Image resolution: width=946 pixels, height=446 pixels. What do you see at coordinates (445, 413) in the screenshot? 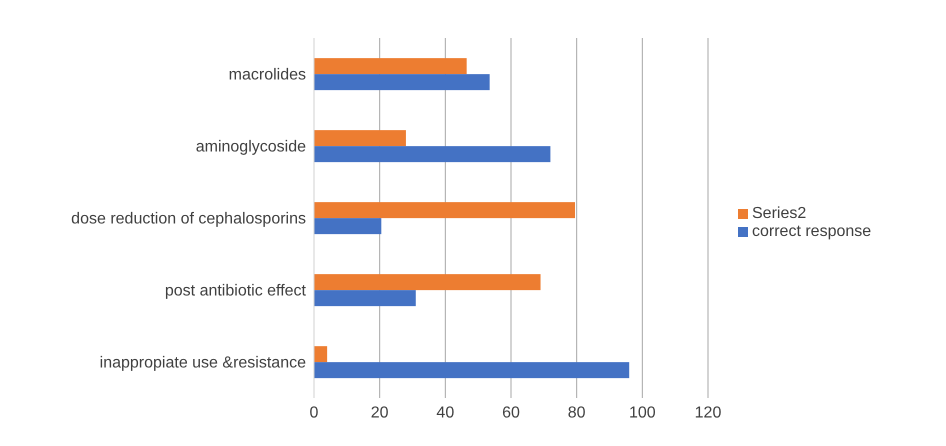
I see `x-tick-label: 40` at bounding box center [445, 413].